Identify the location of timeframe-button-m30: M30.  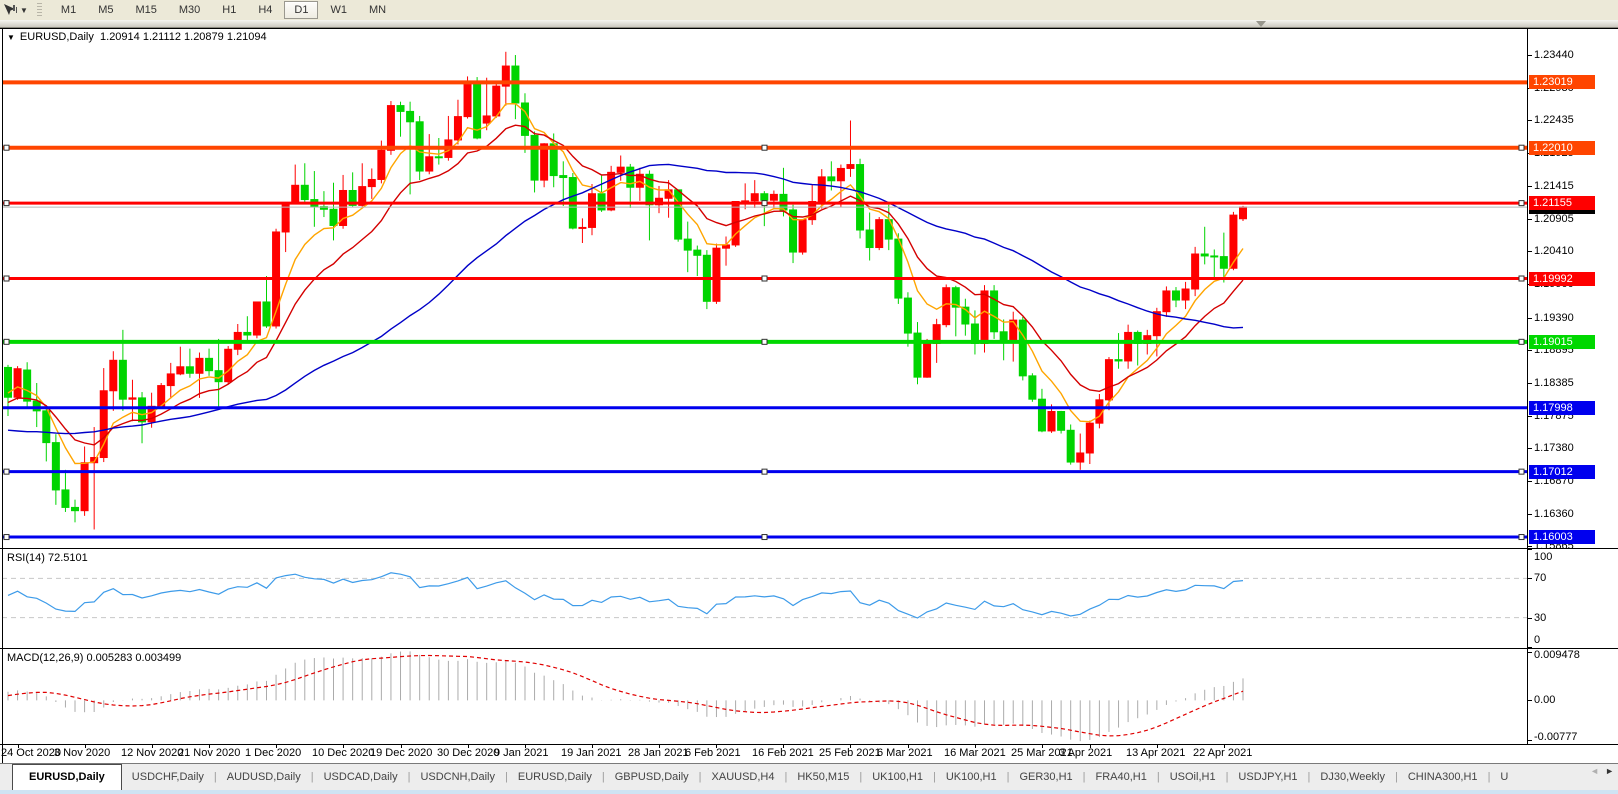
(189, 10).